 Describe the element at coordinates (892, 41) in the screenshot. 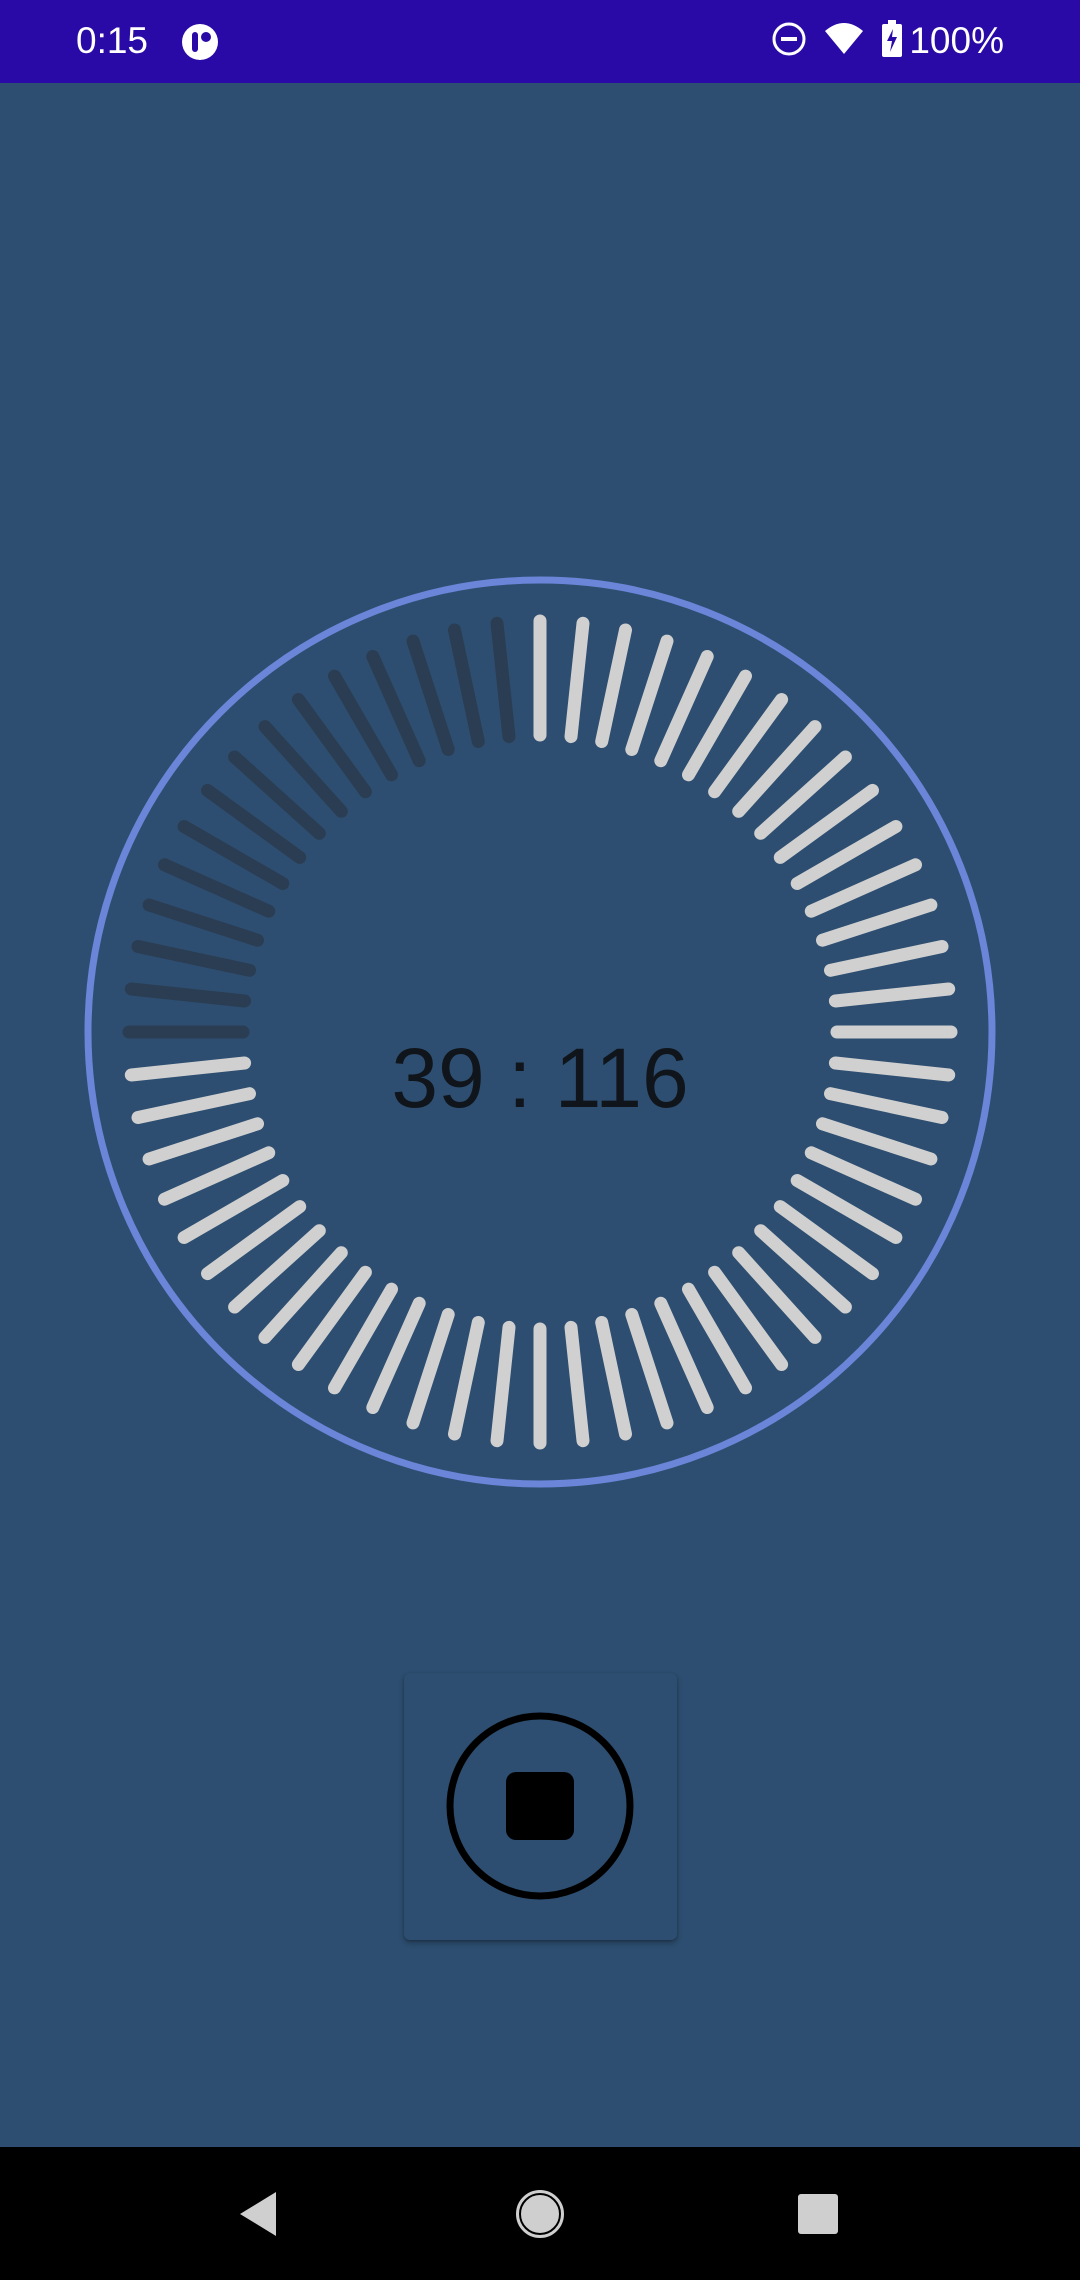

I see `battery-charging-icon` at that location.